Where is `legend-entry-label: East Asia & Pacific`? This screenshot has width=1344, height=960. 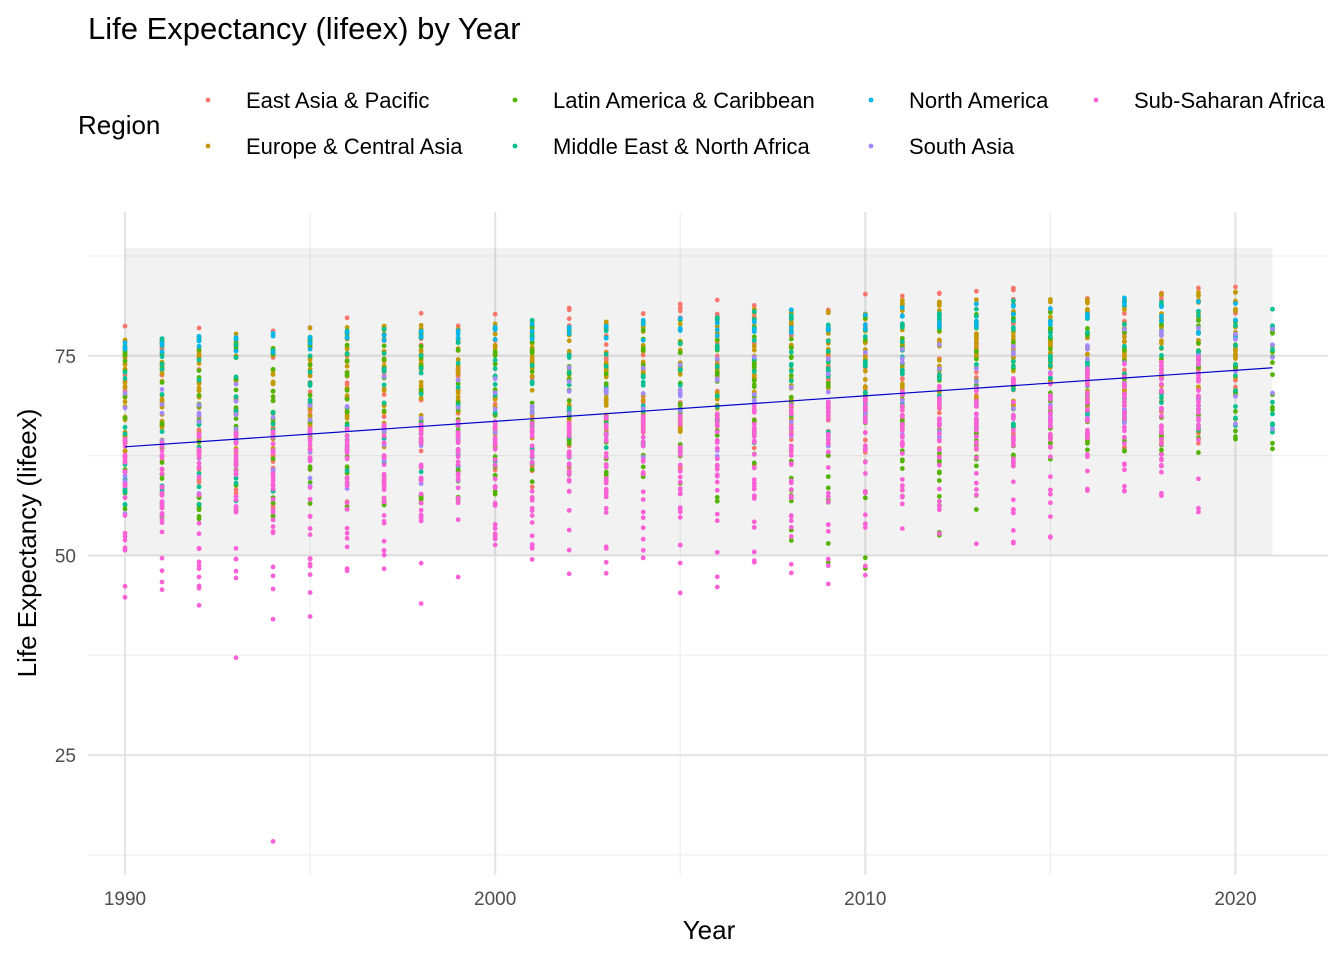 legend-entry-label: East Asia & Pacific is located at coordinates (337, 100).